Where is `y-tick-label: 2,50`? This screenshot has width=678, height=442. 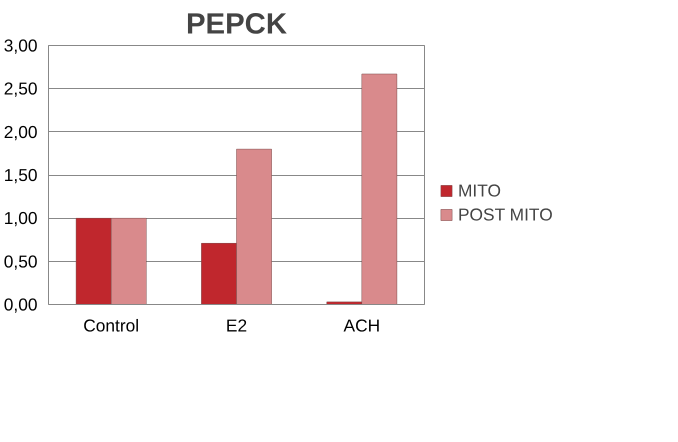
y-tick-label: 2,50 is located at coordinates (21, 88).